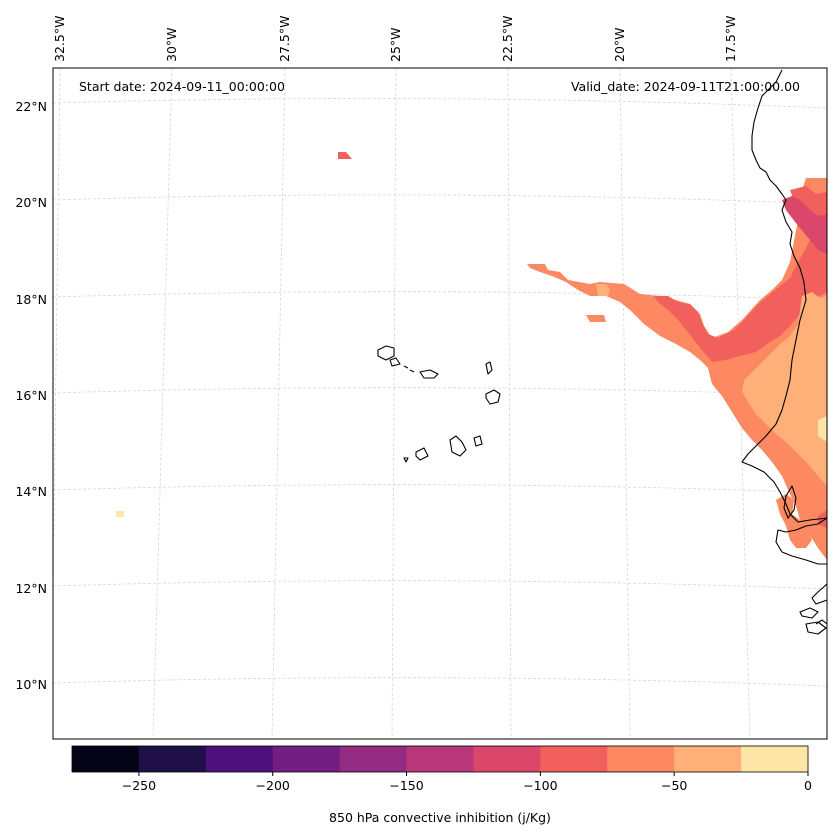 The width and height of the screenshot is (837, 836). I want to click on contour-band-neg25-0-coast, so click(822, 429).